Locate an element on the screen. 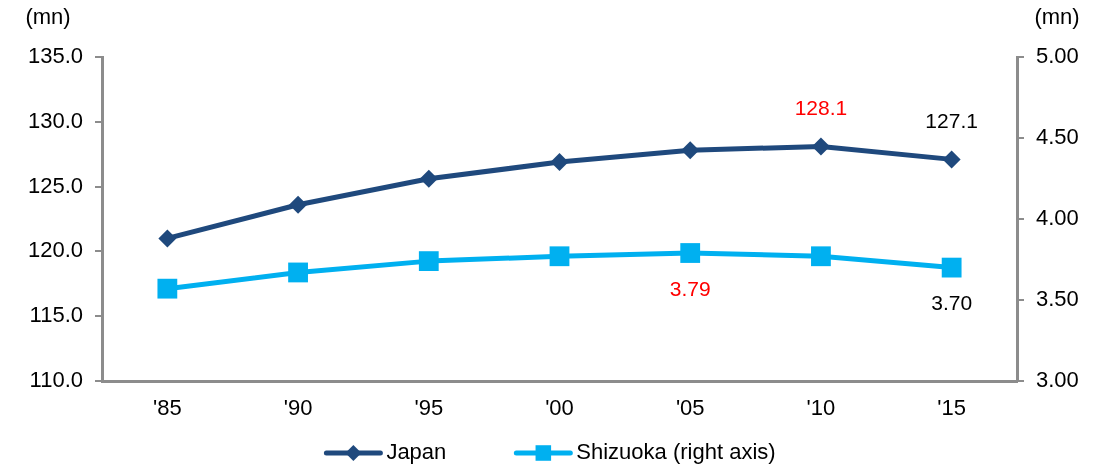 This screenshot has height=467, width=1100. y2-tick-label: 4.00 is located at coordinates (1057, 218).